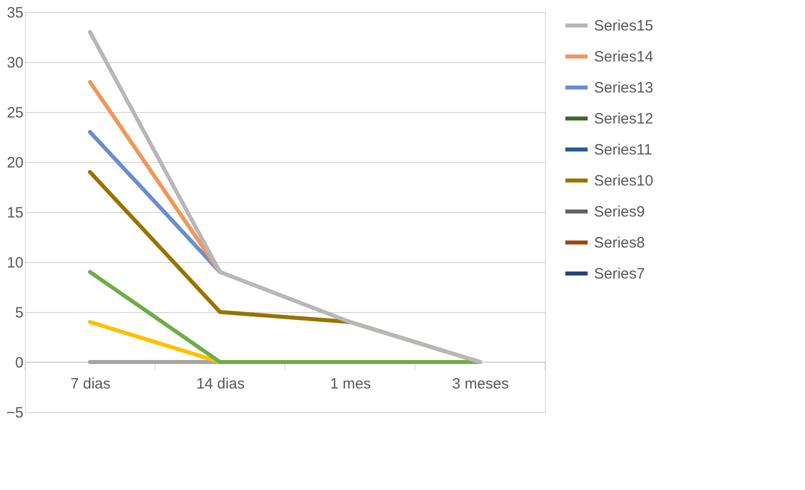 The image size is (805, 490). I want to click on x-tick-label: 14 dias, so click(220, 384).